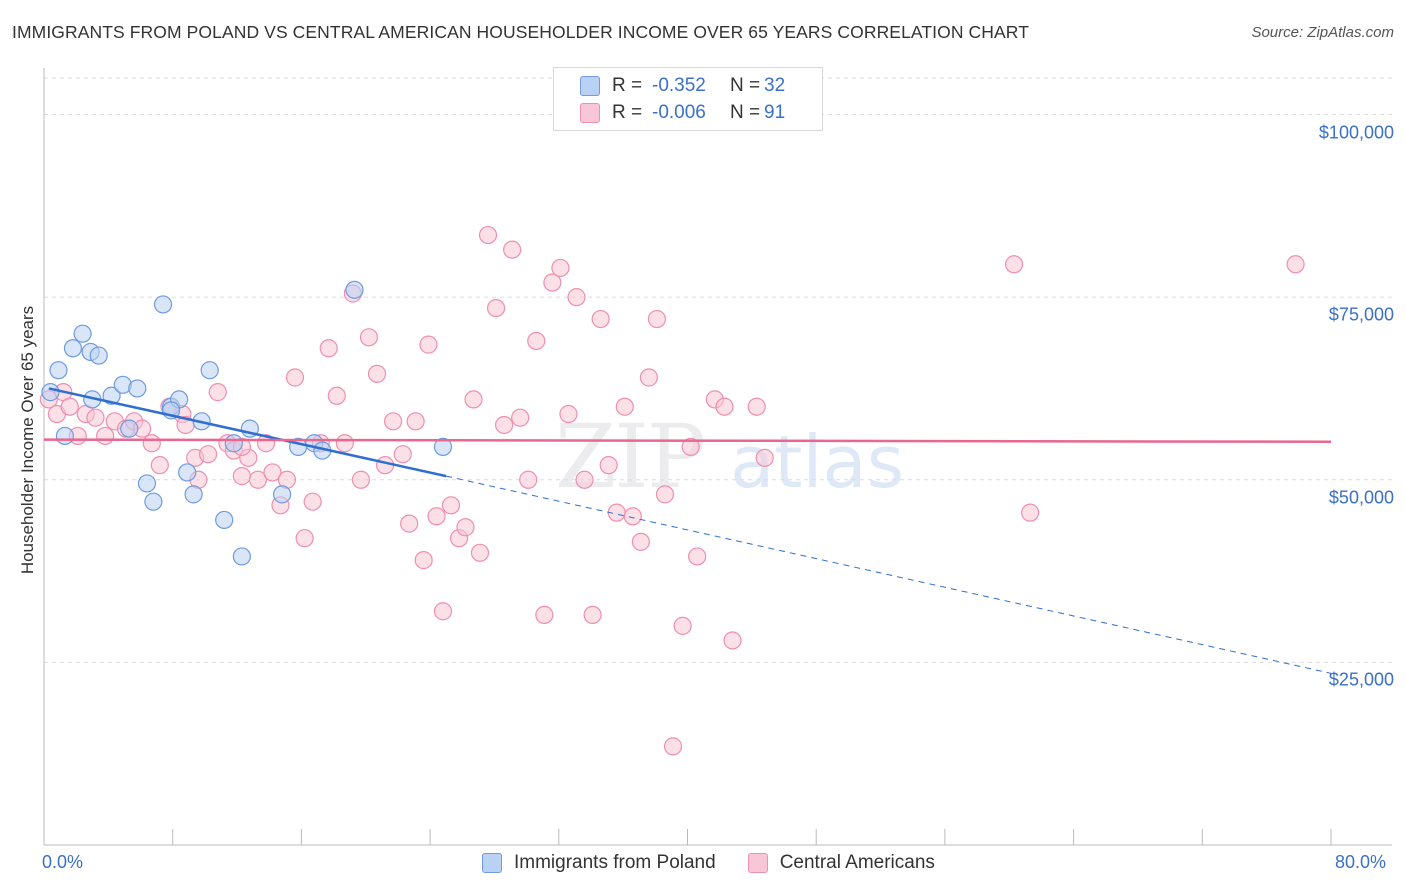 Image resolution: width=1406 pixels, height=892 pixels. I want to click on legend-item-central: Central Americans, so click(841, 863).